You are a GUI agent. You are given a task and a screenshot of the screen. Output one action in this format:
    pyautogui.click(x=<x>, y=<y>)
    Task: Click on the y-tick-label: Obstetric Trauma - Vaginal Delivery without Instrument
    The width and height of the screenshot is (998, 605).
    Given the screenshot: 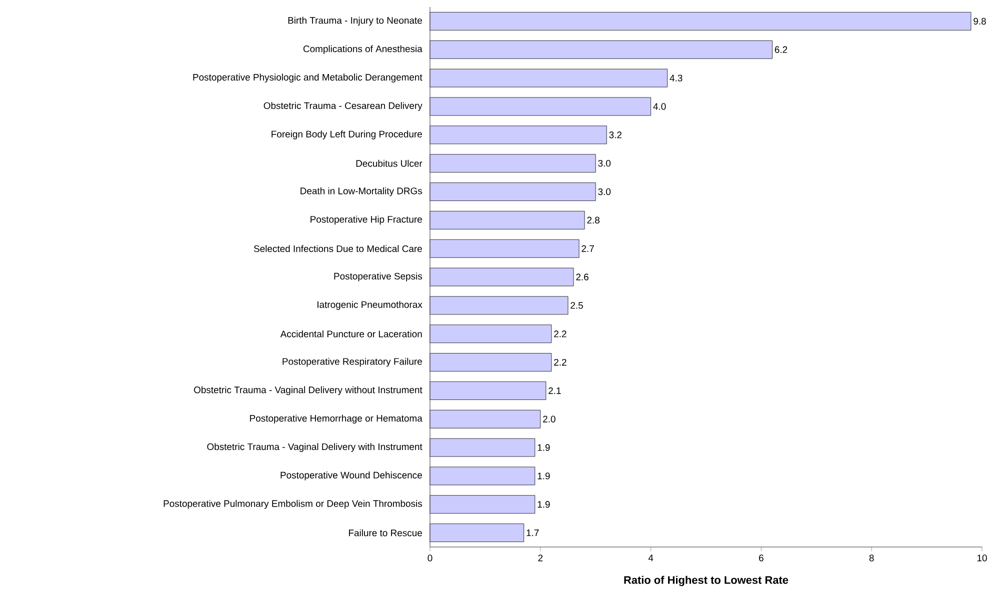 What is the action you would take?
    pyautogui.click(x=308, y=391)
    